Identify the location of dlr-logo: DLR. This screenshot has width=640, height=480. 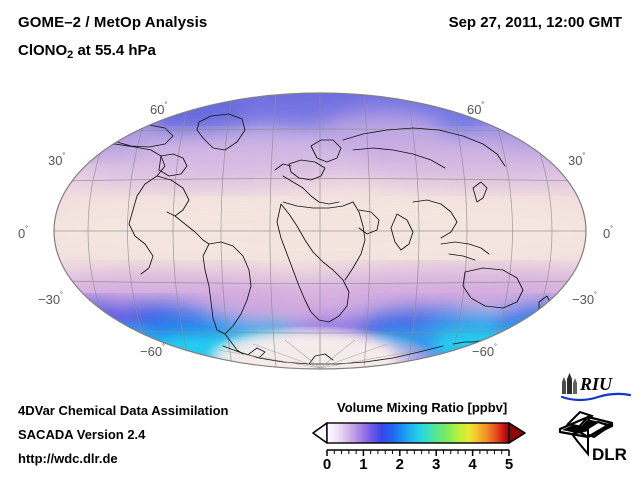
(596, 441).